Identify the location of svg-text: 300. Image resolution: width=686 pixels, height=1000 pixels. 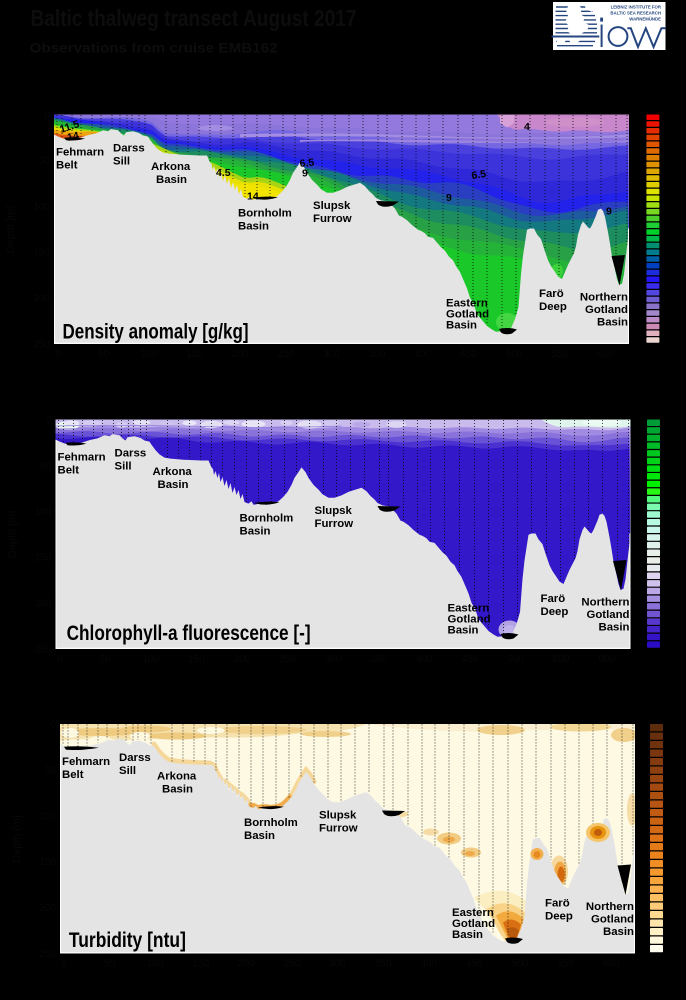
(337, 964).